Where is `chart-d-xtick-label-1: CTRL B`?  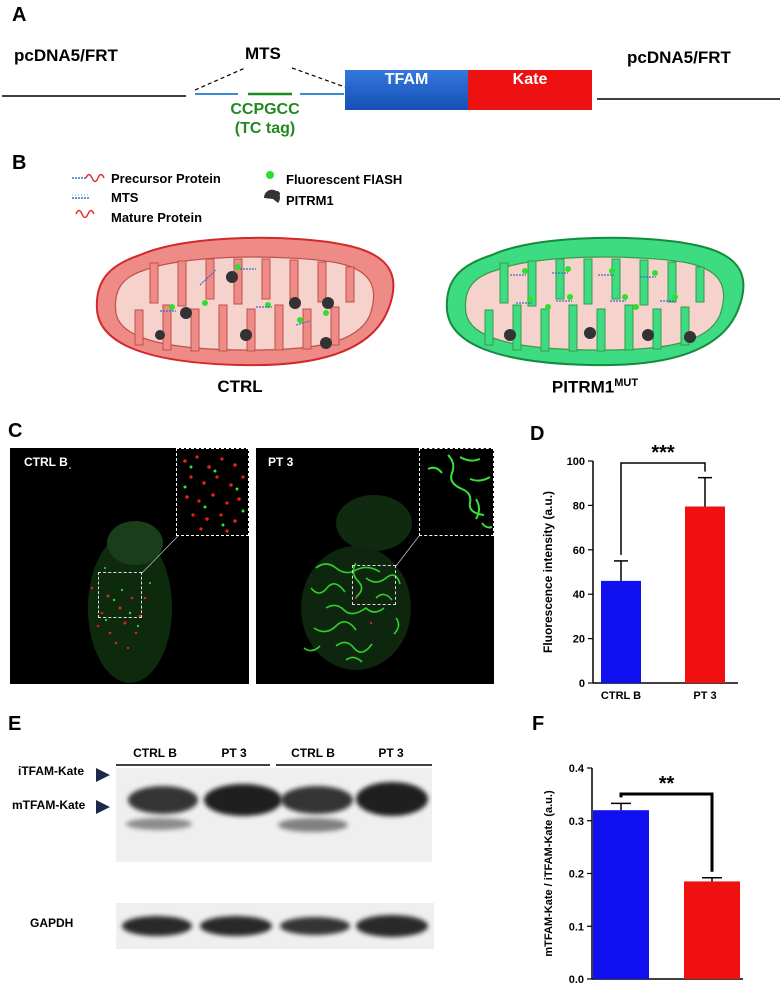 chart-d-xtick-label-1: CTRL B is located at coordinates (621, 696).